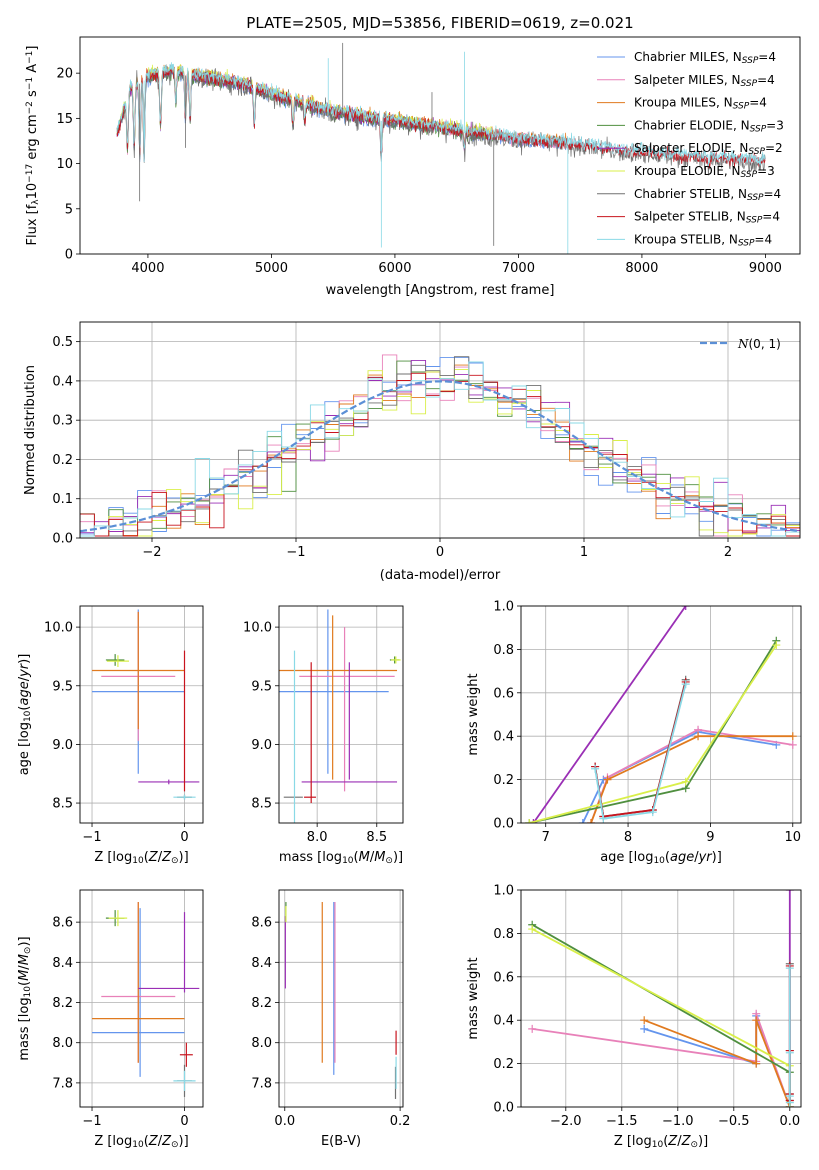 Image resolution: width=819 pixels, height=1170 pixels. I want to click on y-tick-label: 20, so click(64, 74).